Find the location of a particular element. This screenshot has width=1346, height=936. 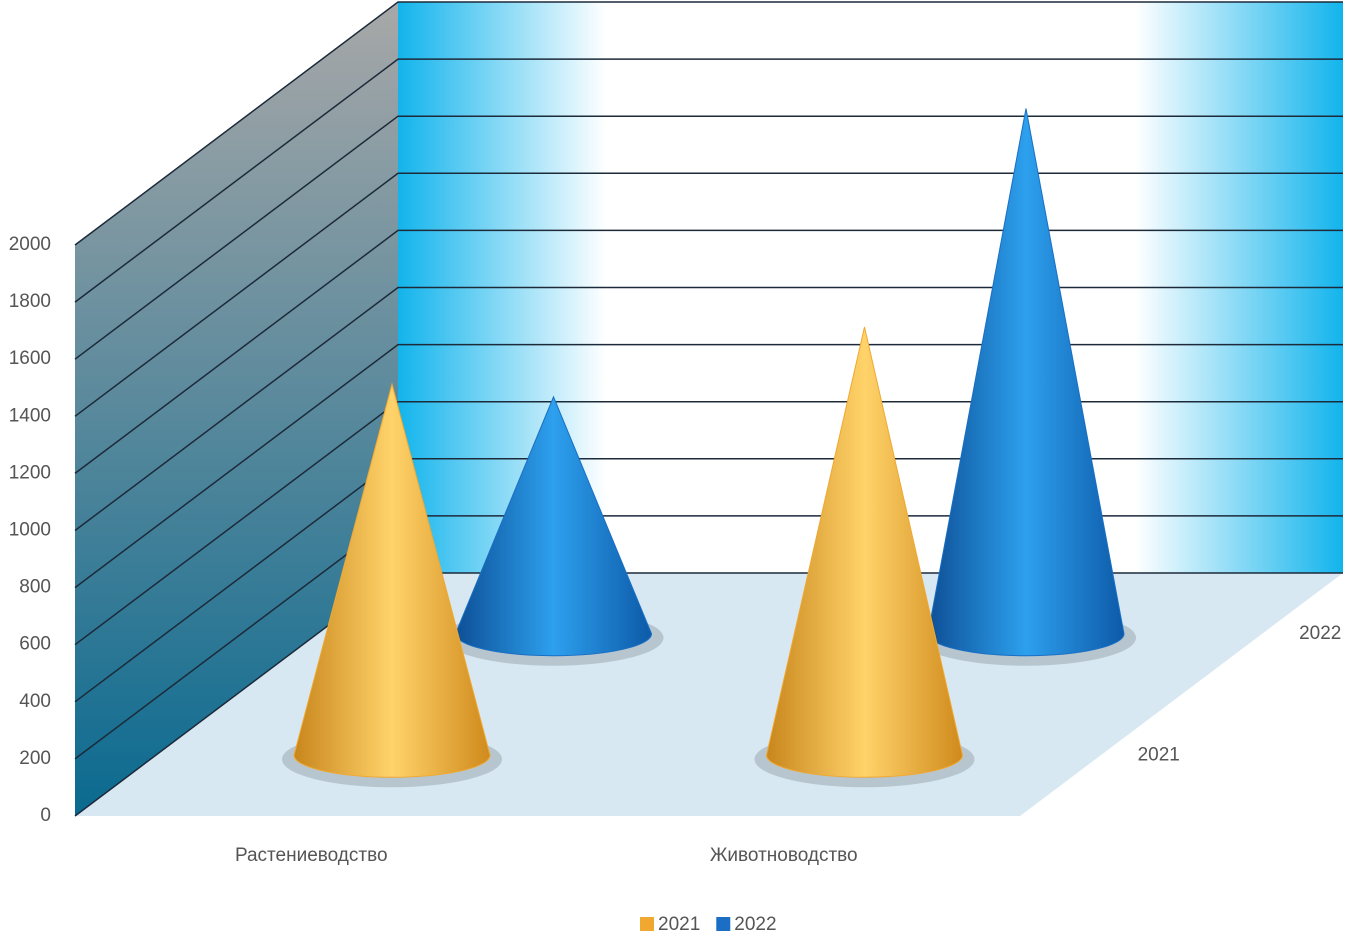

x-tick-label: Растениеводство is located at coordinates (311, 855).